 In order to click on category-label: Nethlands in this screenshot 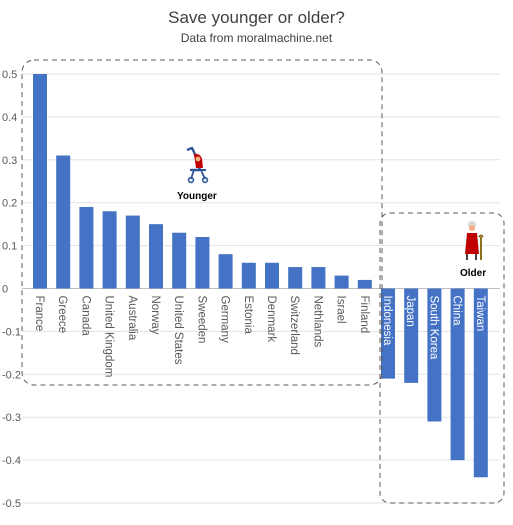, I will do `click(317, 322)`.